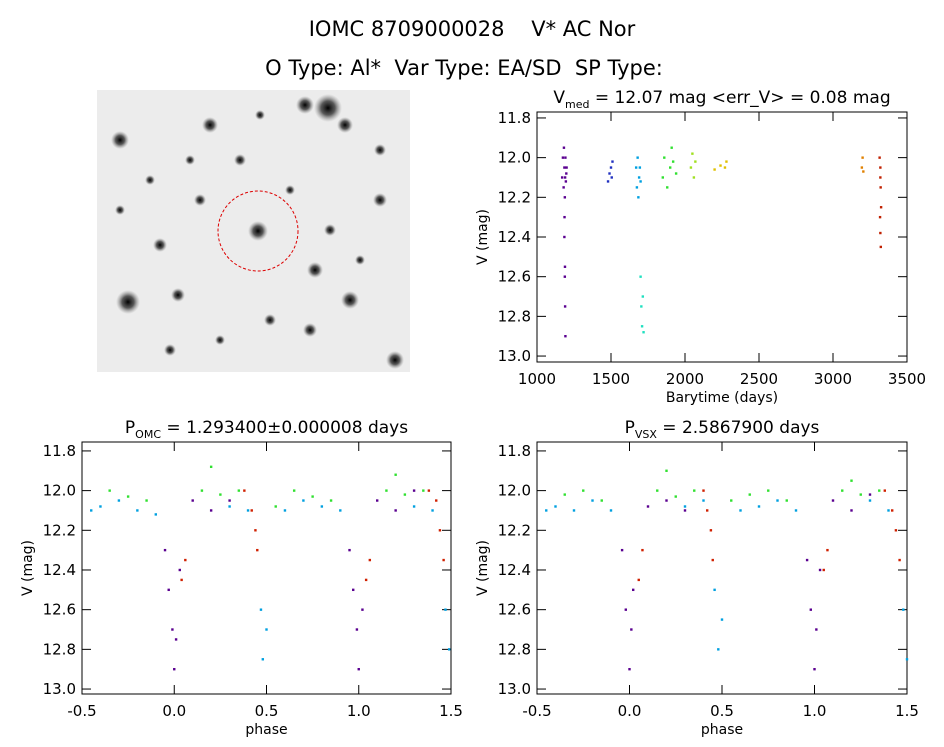 The width and height of the screenshot is (944, 747). Describe the element at coordinates (514, 356) in the screenshot. I see `y-tick-label: 13.0` at that location.